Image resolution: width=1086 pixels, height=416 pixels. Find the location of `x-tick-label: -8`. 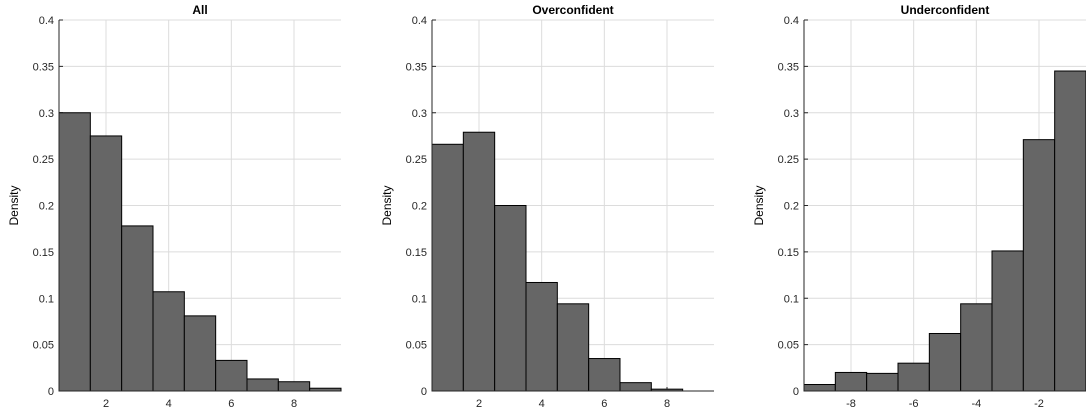

x-tick-label: -8 is located at coordinates (851, 404).